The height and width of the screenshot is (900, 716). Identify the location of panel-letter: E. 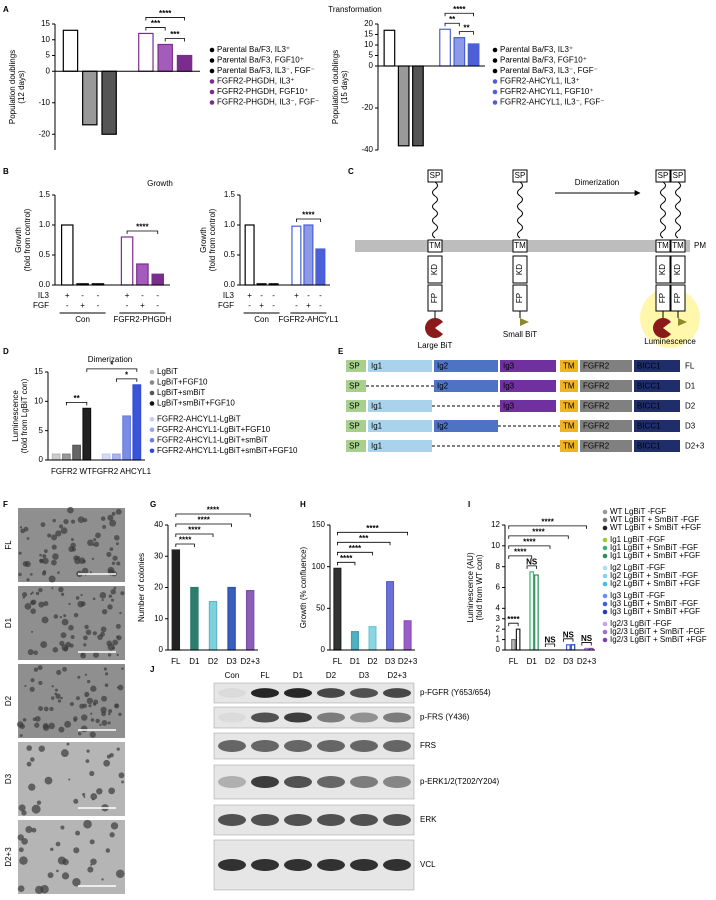
(341, 351).